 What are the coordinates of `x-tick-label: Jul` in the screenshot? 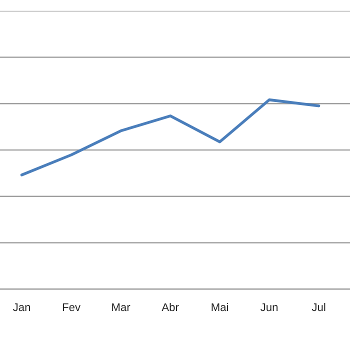 It's located at (319, 307).